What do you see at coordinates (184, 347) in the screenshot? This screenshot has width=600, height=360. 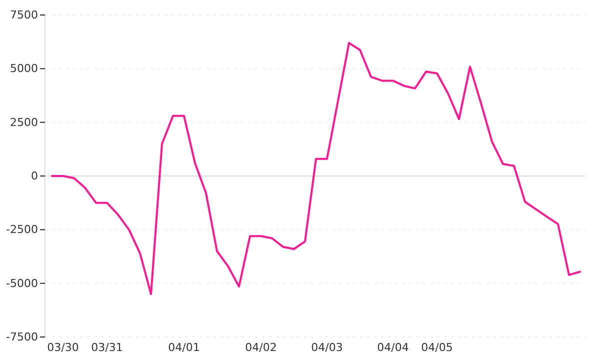 I see `x-tick-label: 04/01` at bounding box center [184, 347].